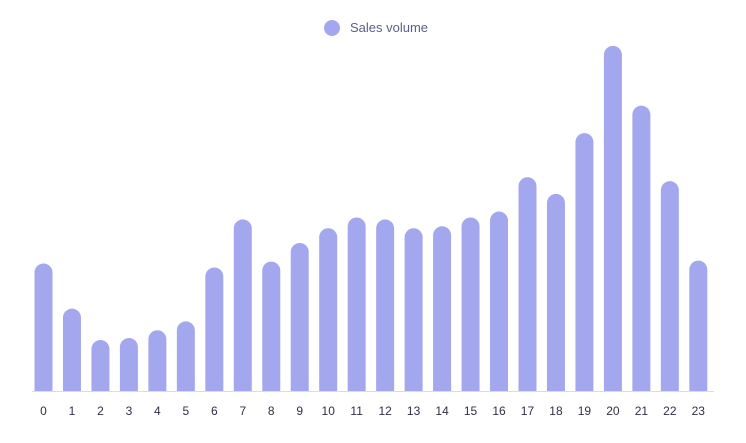  Describe the element at coordinates (72, 411) in the screenshot. I see `x-tick-label-1: 1` at that location.